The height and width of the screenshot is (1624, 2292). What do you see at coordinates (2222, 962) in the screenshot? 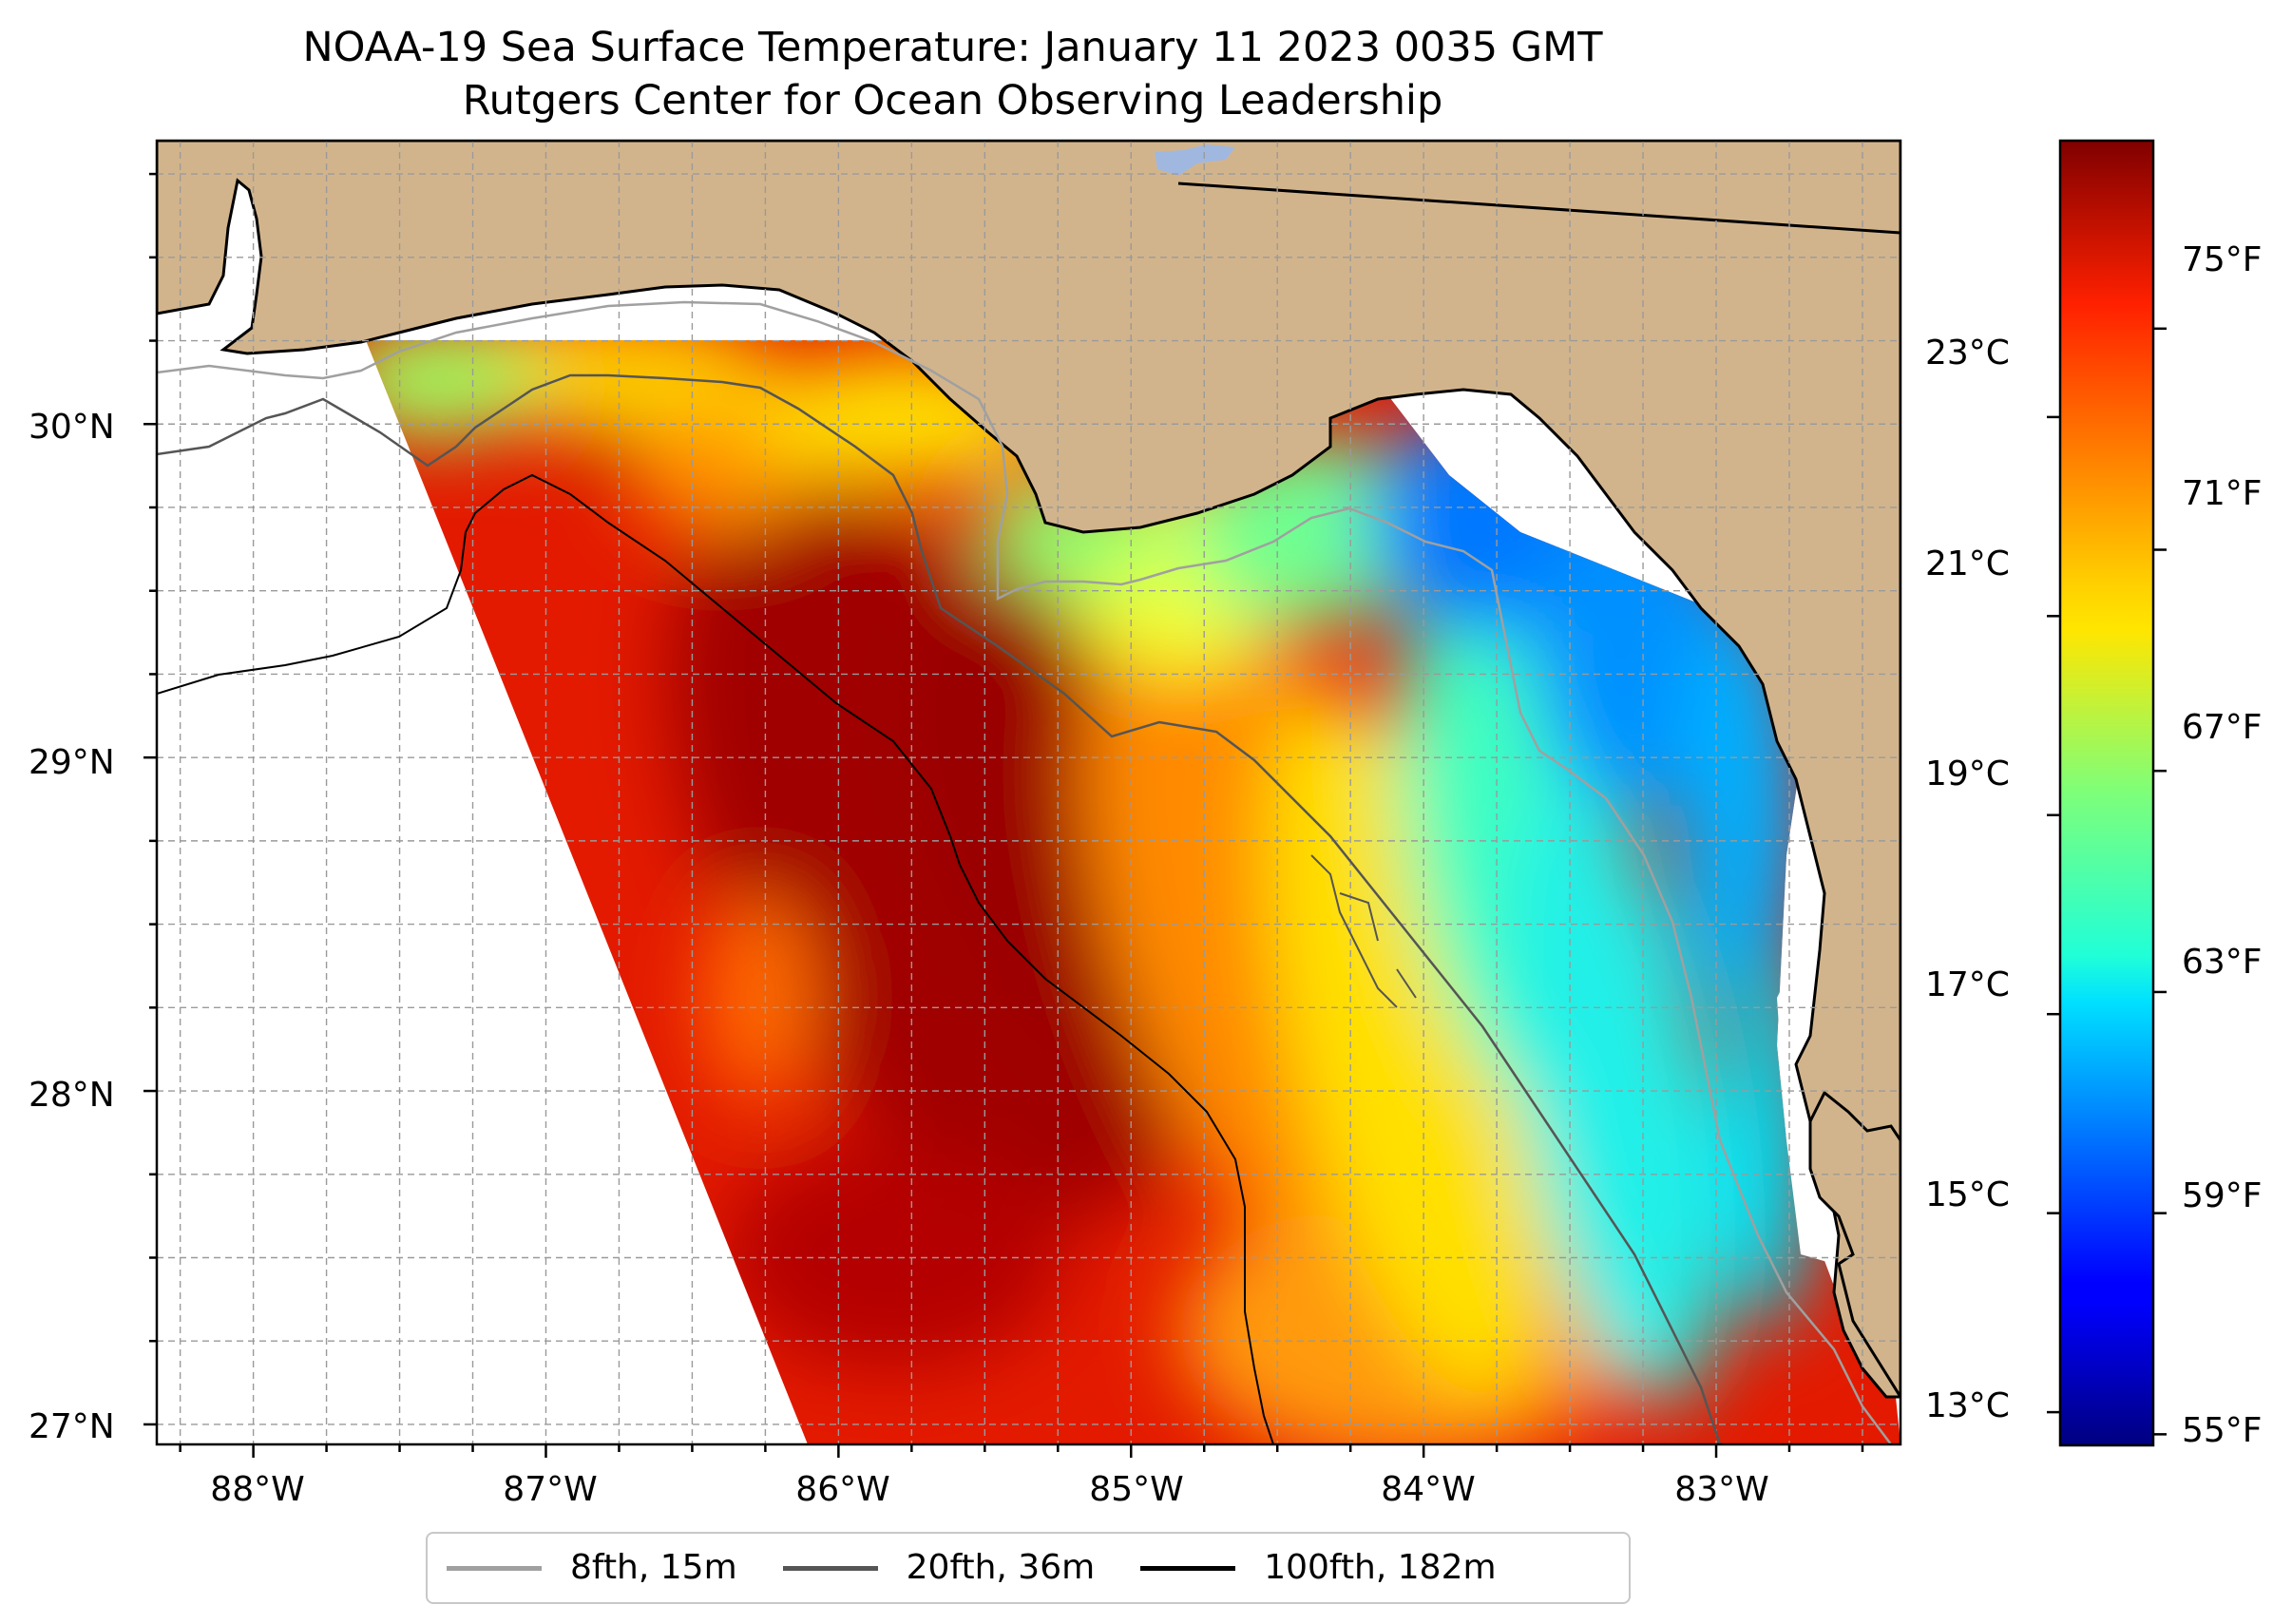
I see `colorbar-fahrenheit-63: 63°F` at bounding box center [2222, 962].